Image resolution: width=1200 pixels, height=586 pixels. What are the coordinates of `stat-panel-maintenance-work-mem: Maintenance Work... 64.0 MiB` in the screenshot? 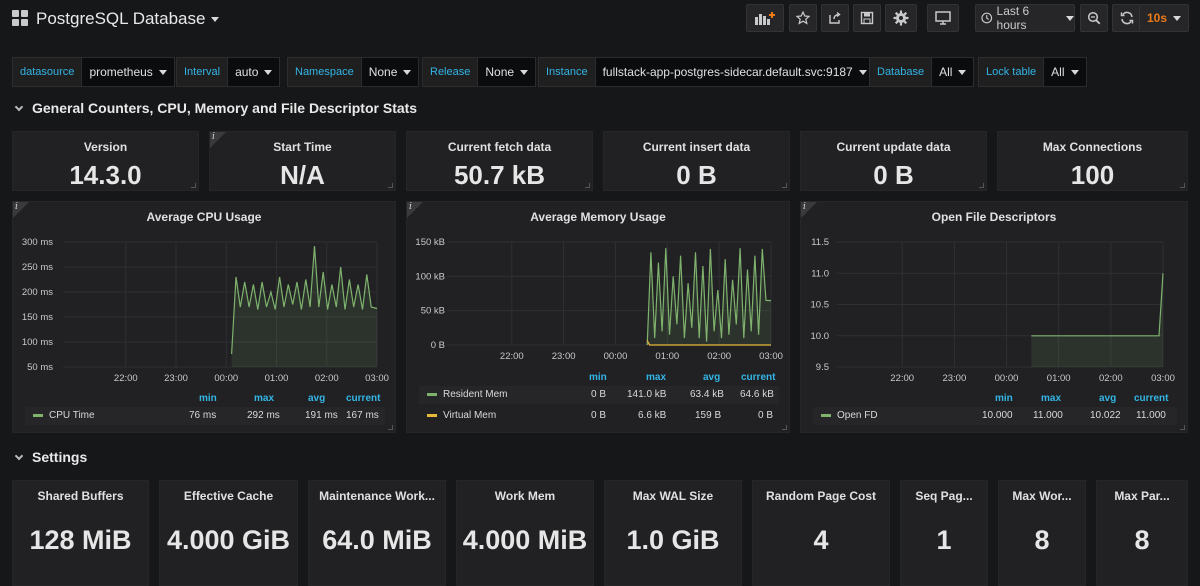 It's located at (377, 533).